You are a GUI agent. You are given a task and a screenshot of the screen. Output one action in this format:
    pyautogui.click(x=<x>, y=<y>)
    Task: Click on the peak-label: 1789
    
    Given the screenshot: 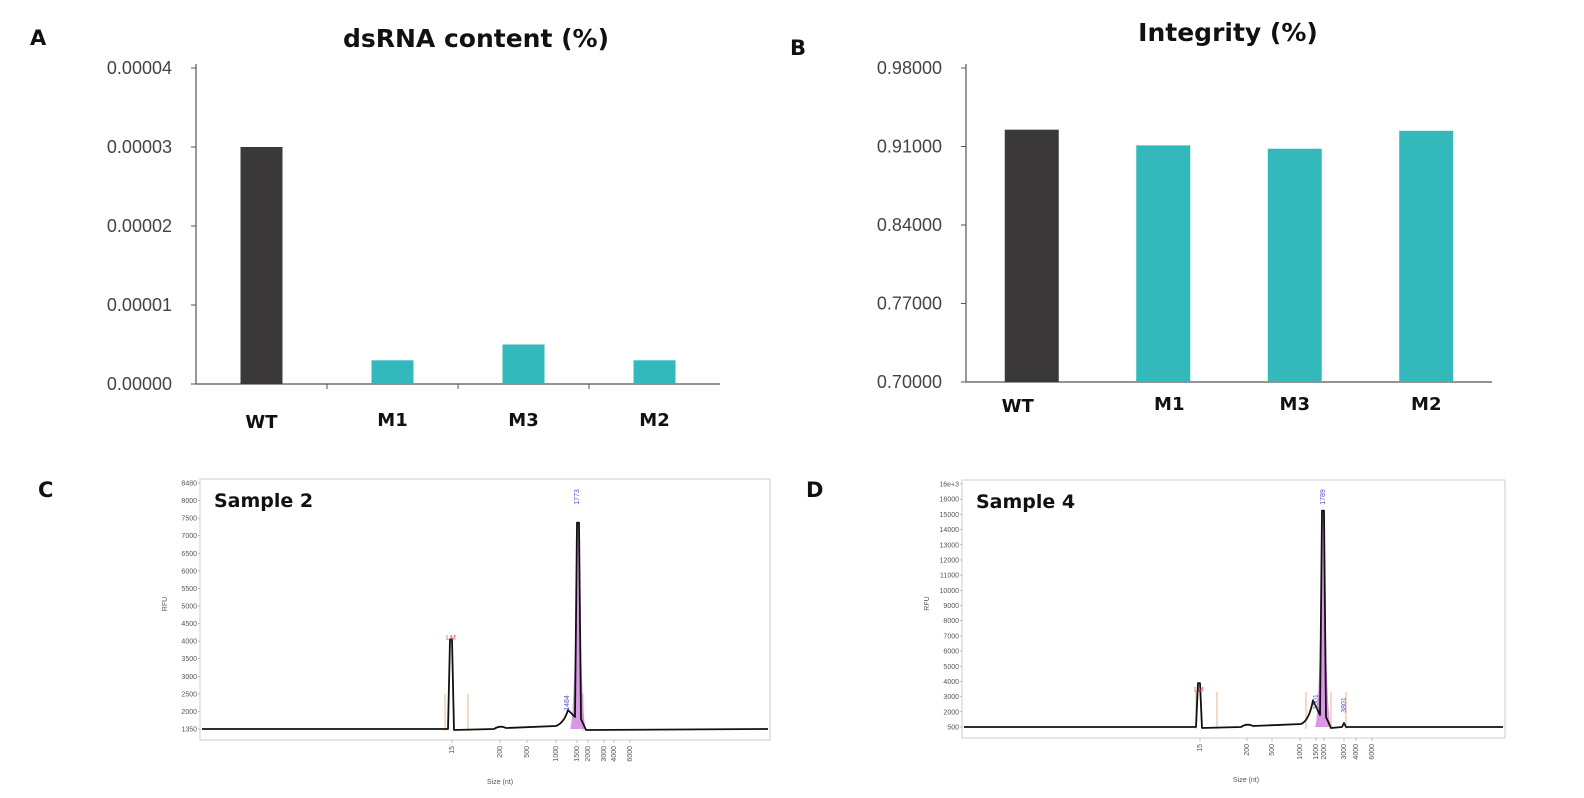 What is the action you would take?
    pyautogui.click(x=1323, y=497)
    